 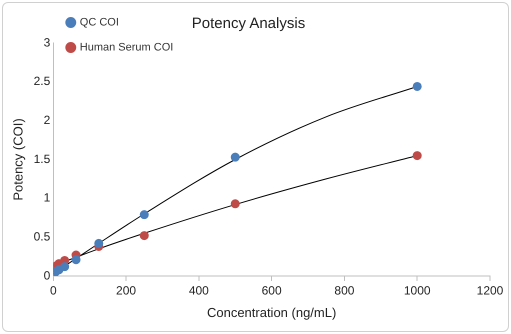 What do you see at coordinates (47, 197) in the screenshot?
I see `y-tick-label: 1` at bounding box center [47, 197].